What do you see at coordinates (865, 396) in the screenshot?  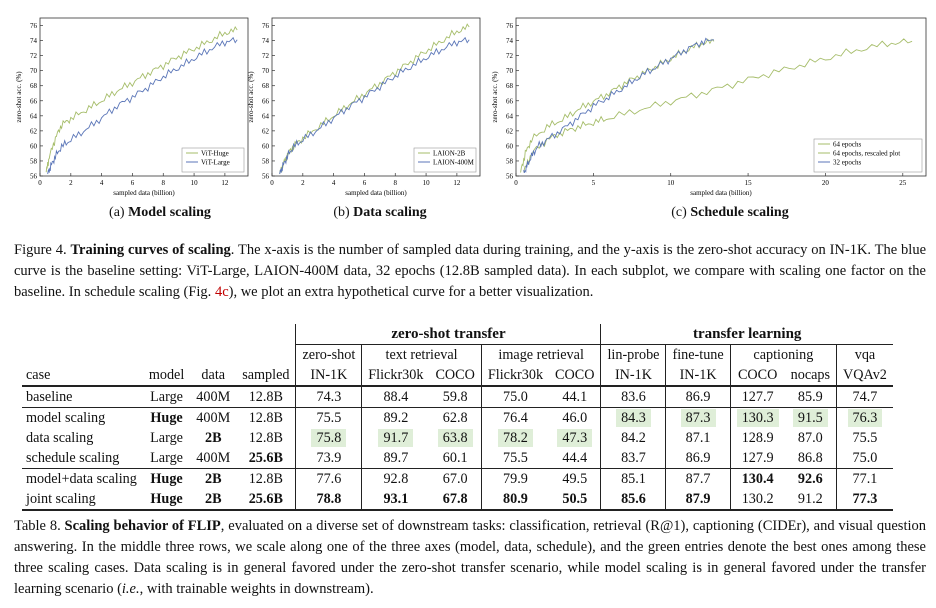 I see `table-cell-value: 74.7` at bounding box center [865, 396].